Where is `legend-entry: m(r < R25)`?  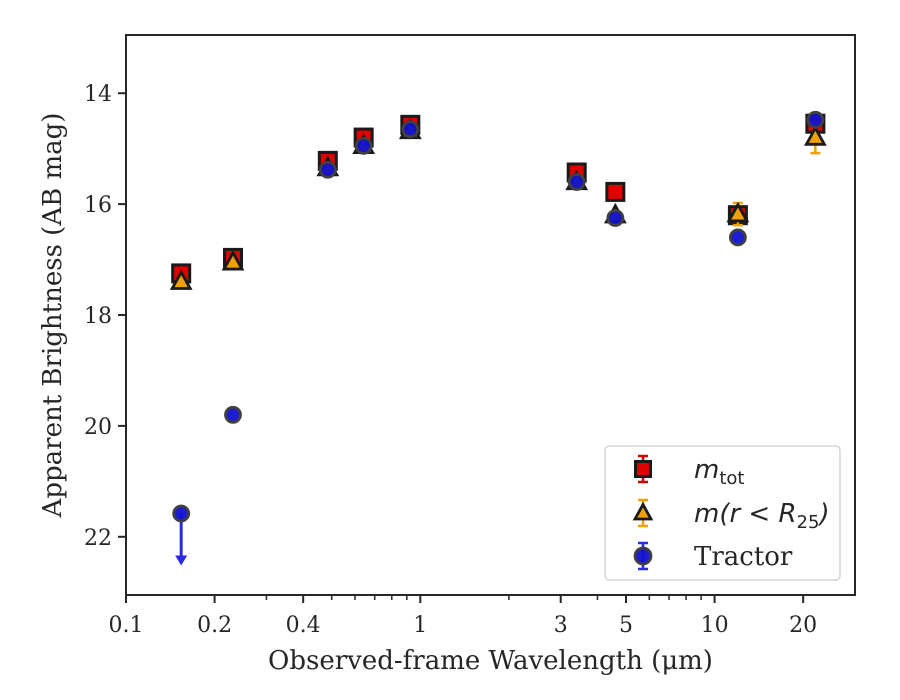 legend-entry: m(r < R25) is located at coordinates (731, 515).